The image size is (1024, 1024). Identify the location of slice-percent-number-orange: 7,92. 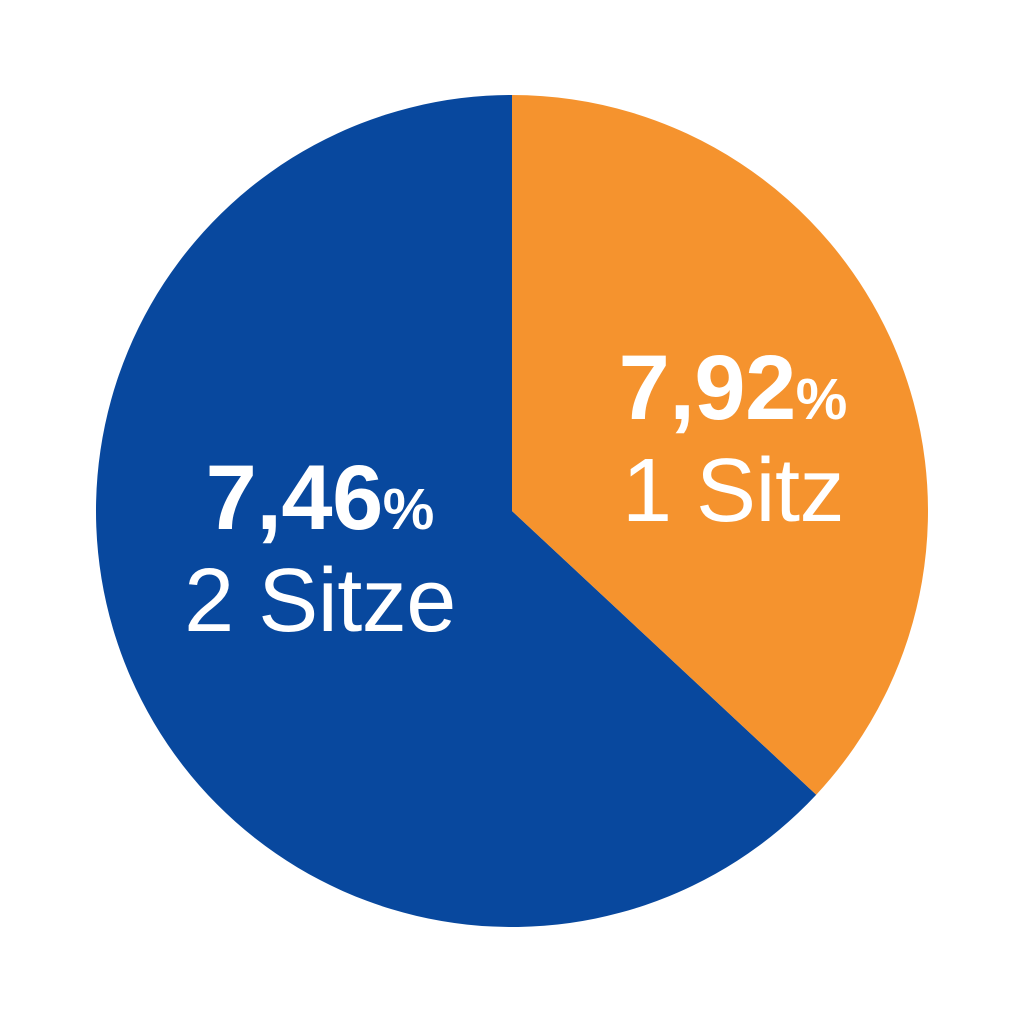
(707, 388).